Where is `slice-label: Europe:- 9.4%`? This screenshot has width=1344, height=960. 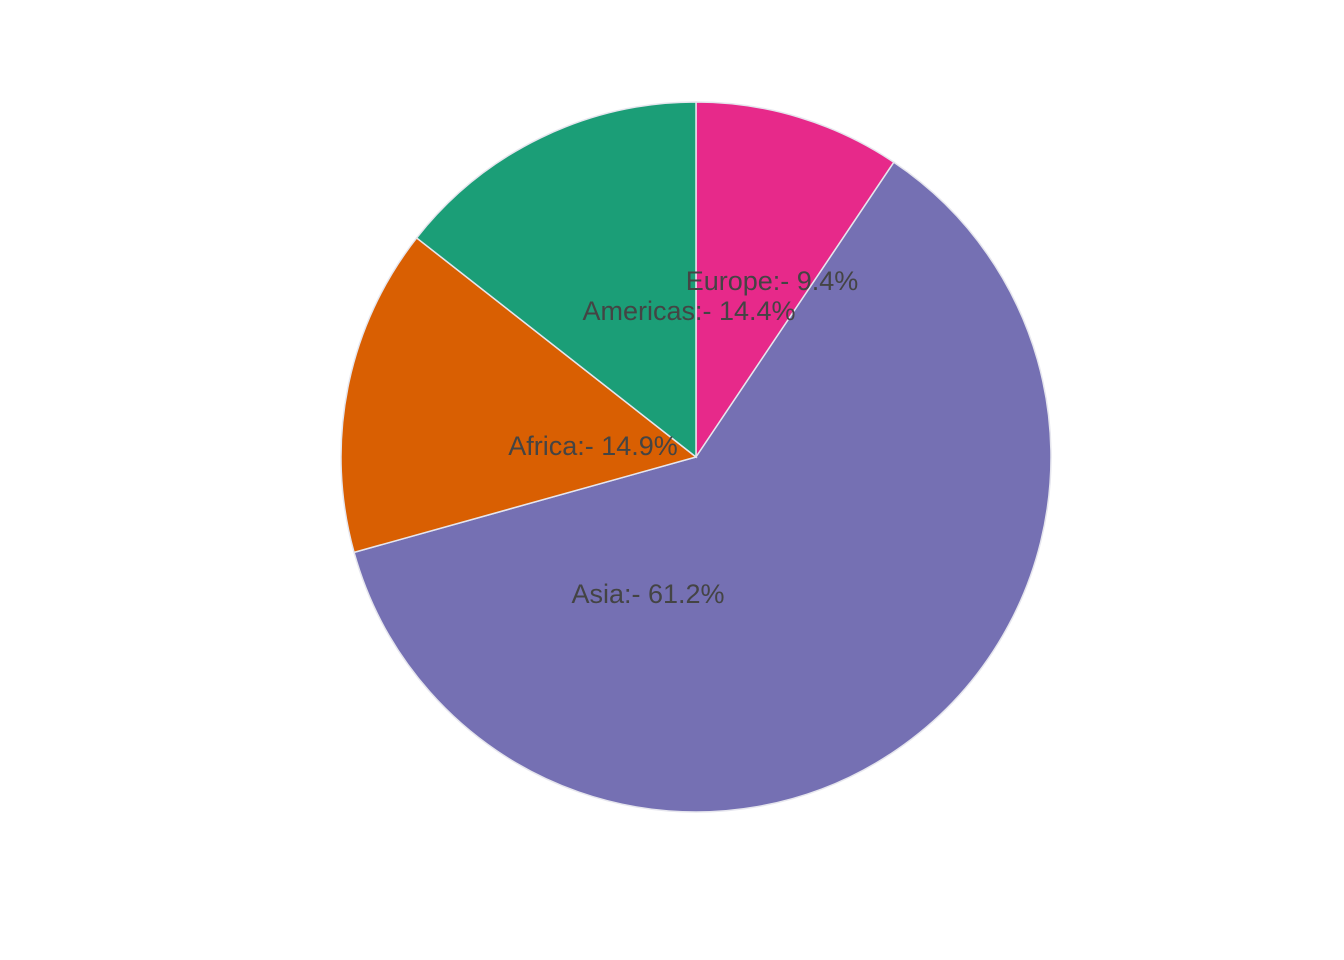
slice-label: Europe:- 9.4% is located at coordinates (772, 281).